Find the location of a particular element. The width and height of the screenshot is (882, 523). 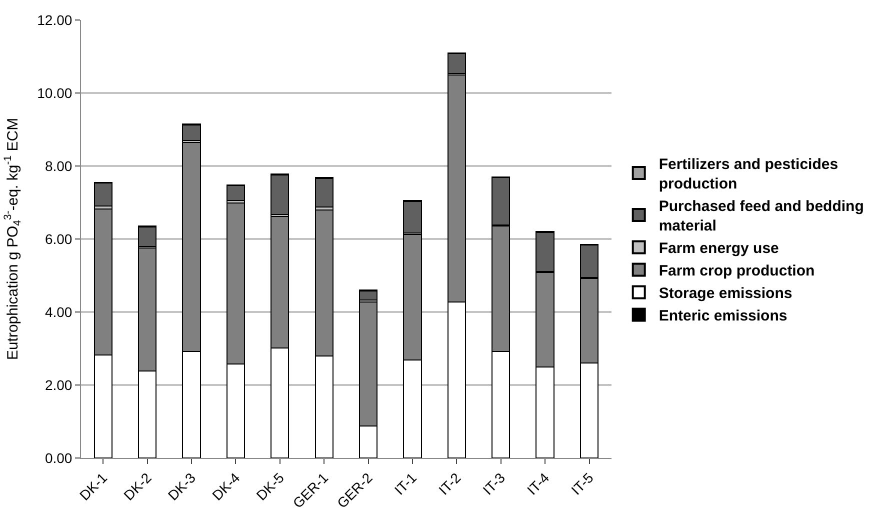

x-tick-label: IT-1 is located at coordinates (405, 483).